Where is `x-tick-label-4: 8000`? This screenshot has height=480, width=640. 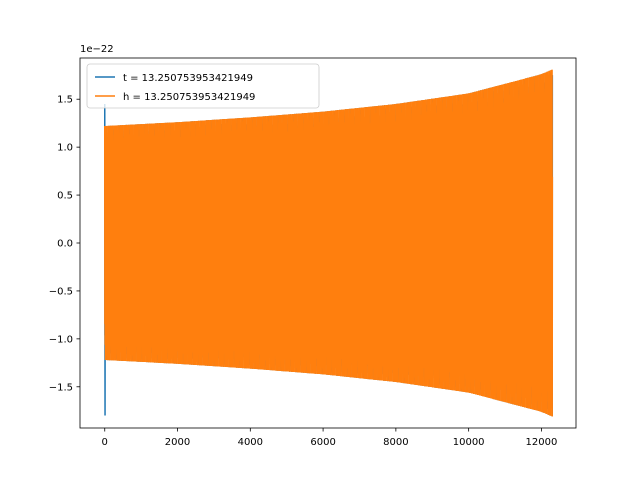 x-tick-label-4: 8000 is located at coordinates (395, 442).